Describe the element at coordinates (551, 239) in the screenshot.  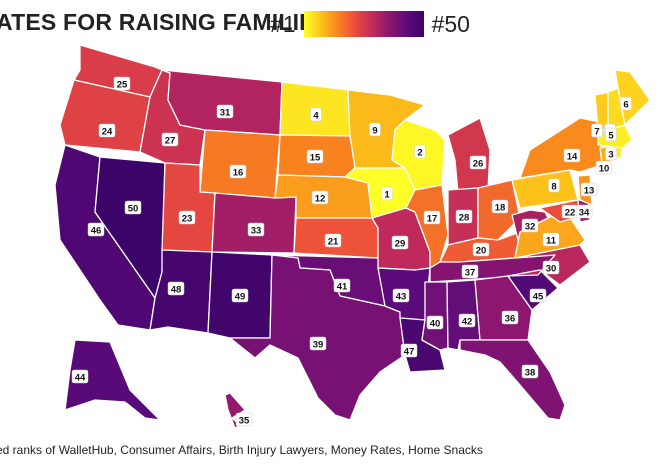
I see `rank-label-va: 11` at that location.